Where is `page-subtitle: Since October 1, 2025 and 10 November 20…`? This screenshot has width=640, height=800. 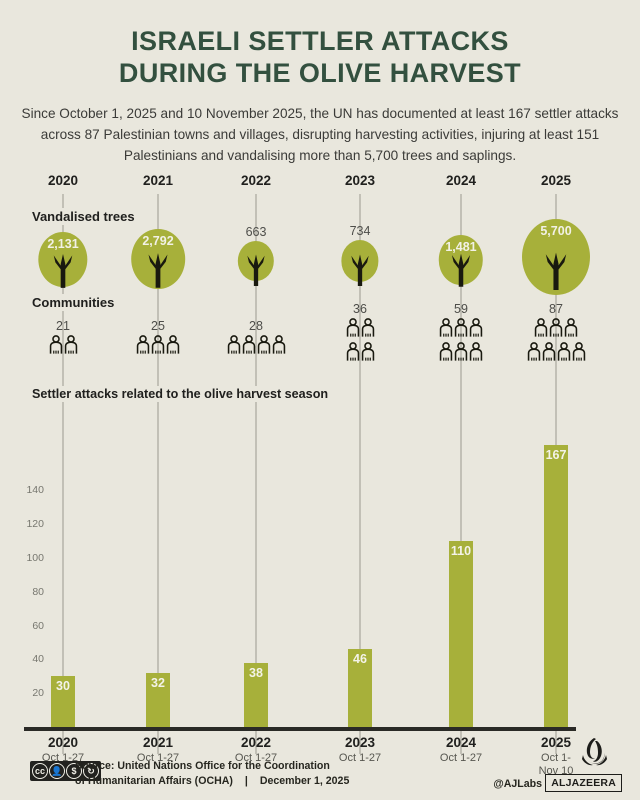
page-subtitle: Since October 1, 2025 and 10 November 20… is located at coordinates (320, 134).